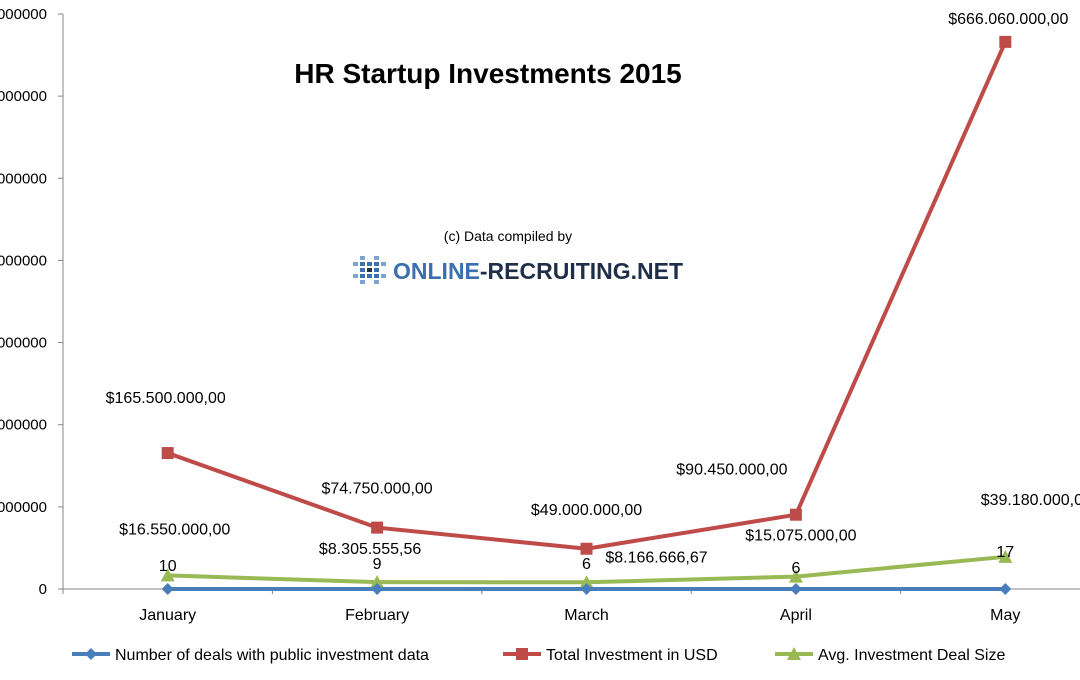 Image resolution: width=1080 pixels, height=680 pixels. I want to click on data-label: 9, so click(377, 564).